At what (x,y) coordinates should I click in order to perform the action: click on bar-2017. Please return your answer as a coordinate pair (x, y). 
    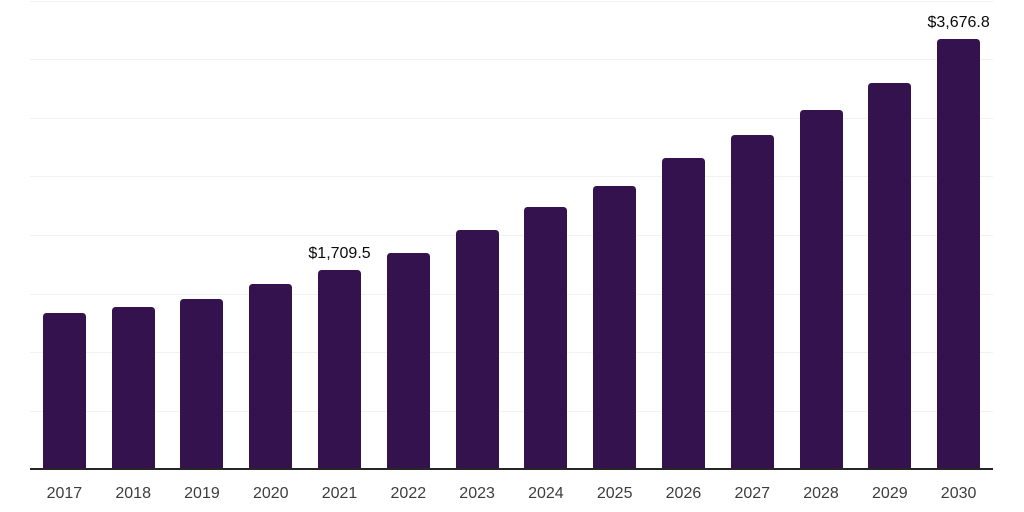
    Looking at the image, I should click on (64, 391).